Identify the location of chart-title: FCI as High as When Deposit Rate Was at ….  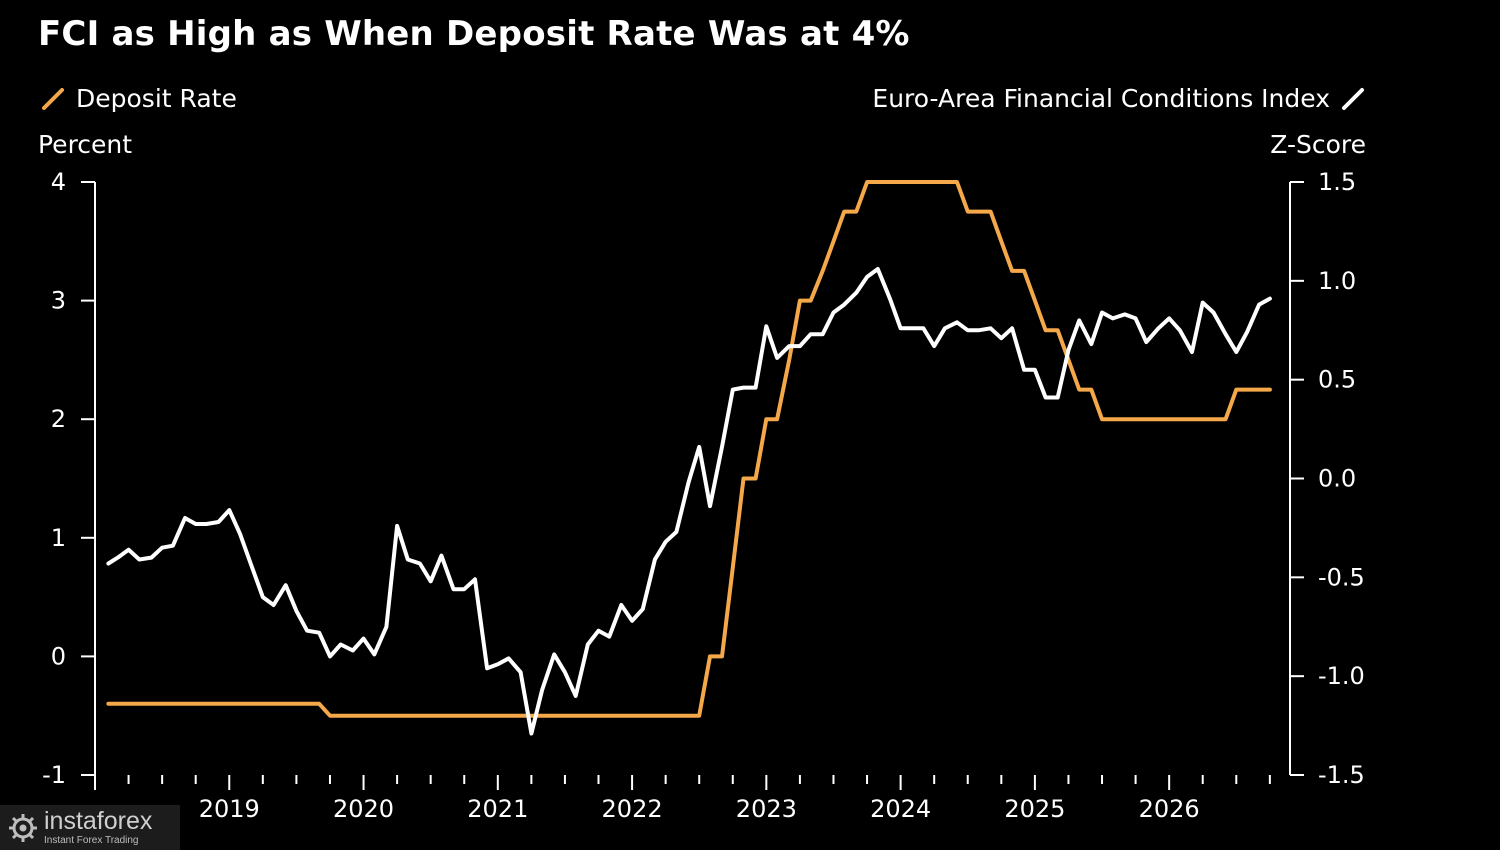
(474, 34).